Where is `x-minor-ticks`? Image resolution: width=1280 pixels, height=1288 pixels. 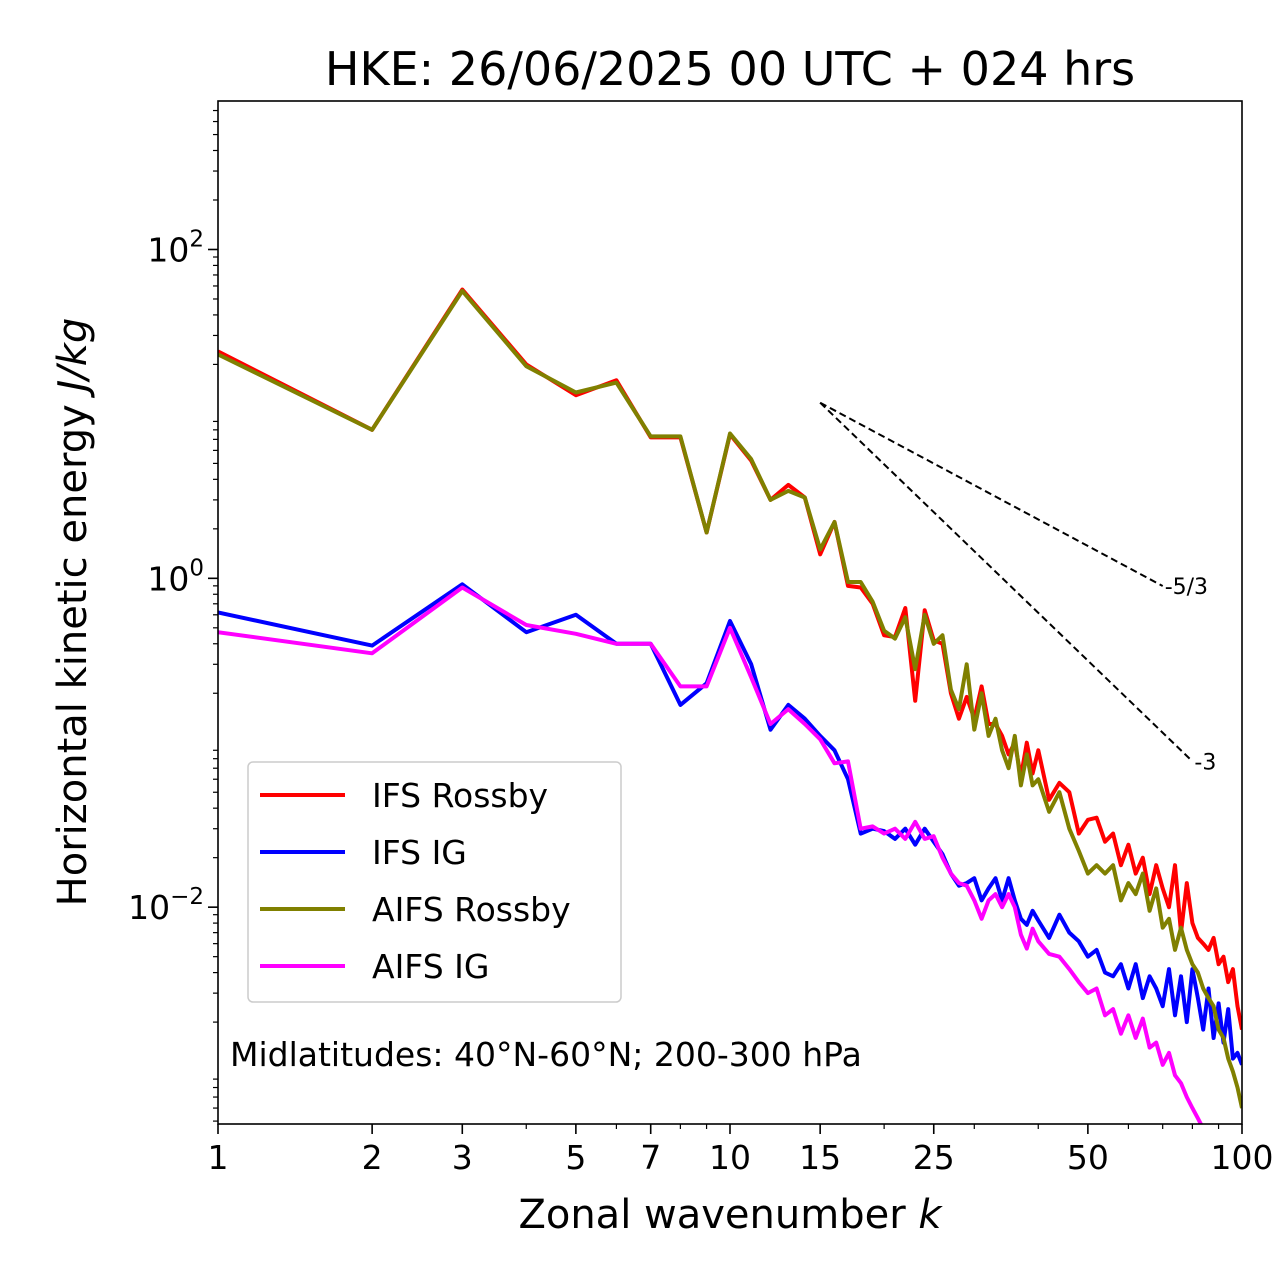
x-minor-ticks is located at coordinates (872, 1126).